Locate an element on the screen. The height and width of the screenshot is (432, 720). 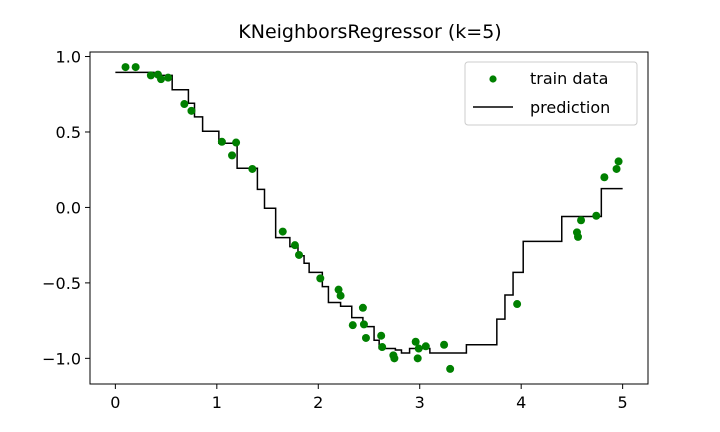
x-tick-label: 3 is located at coordinates (420, 402).